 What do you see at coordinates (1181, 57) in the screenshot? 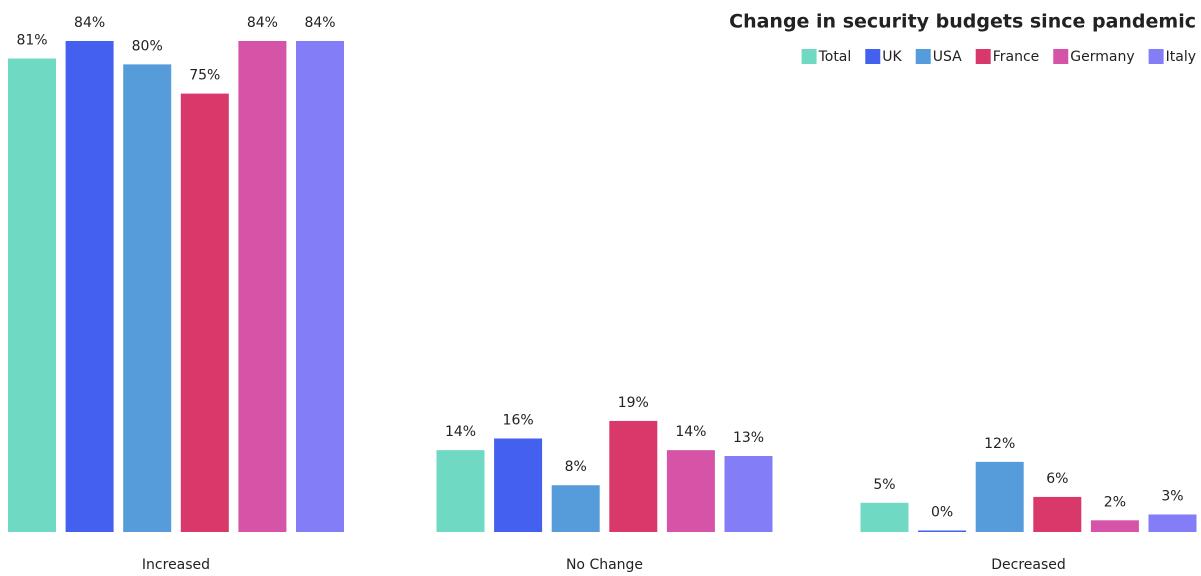
I see `legend-label: Italy` at bounding box center [1181, 57].